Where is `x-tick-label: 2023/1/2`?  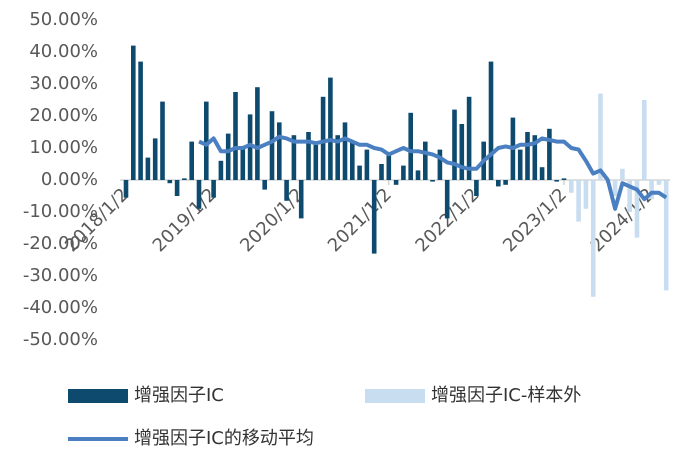 x-tick-label: 2023/1/2 is located at coordinates (535, 220).